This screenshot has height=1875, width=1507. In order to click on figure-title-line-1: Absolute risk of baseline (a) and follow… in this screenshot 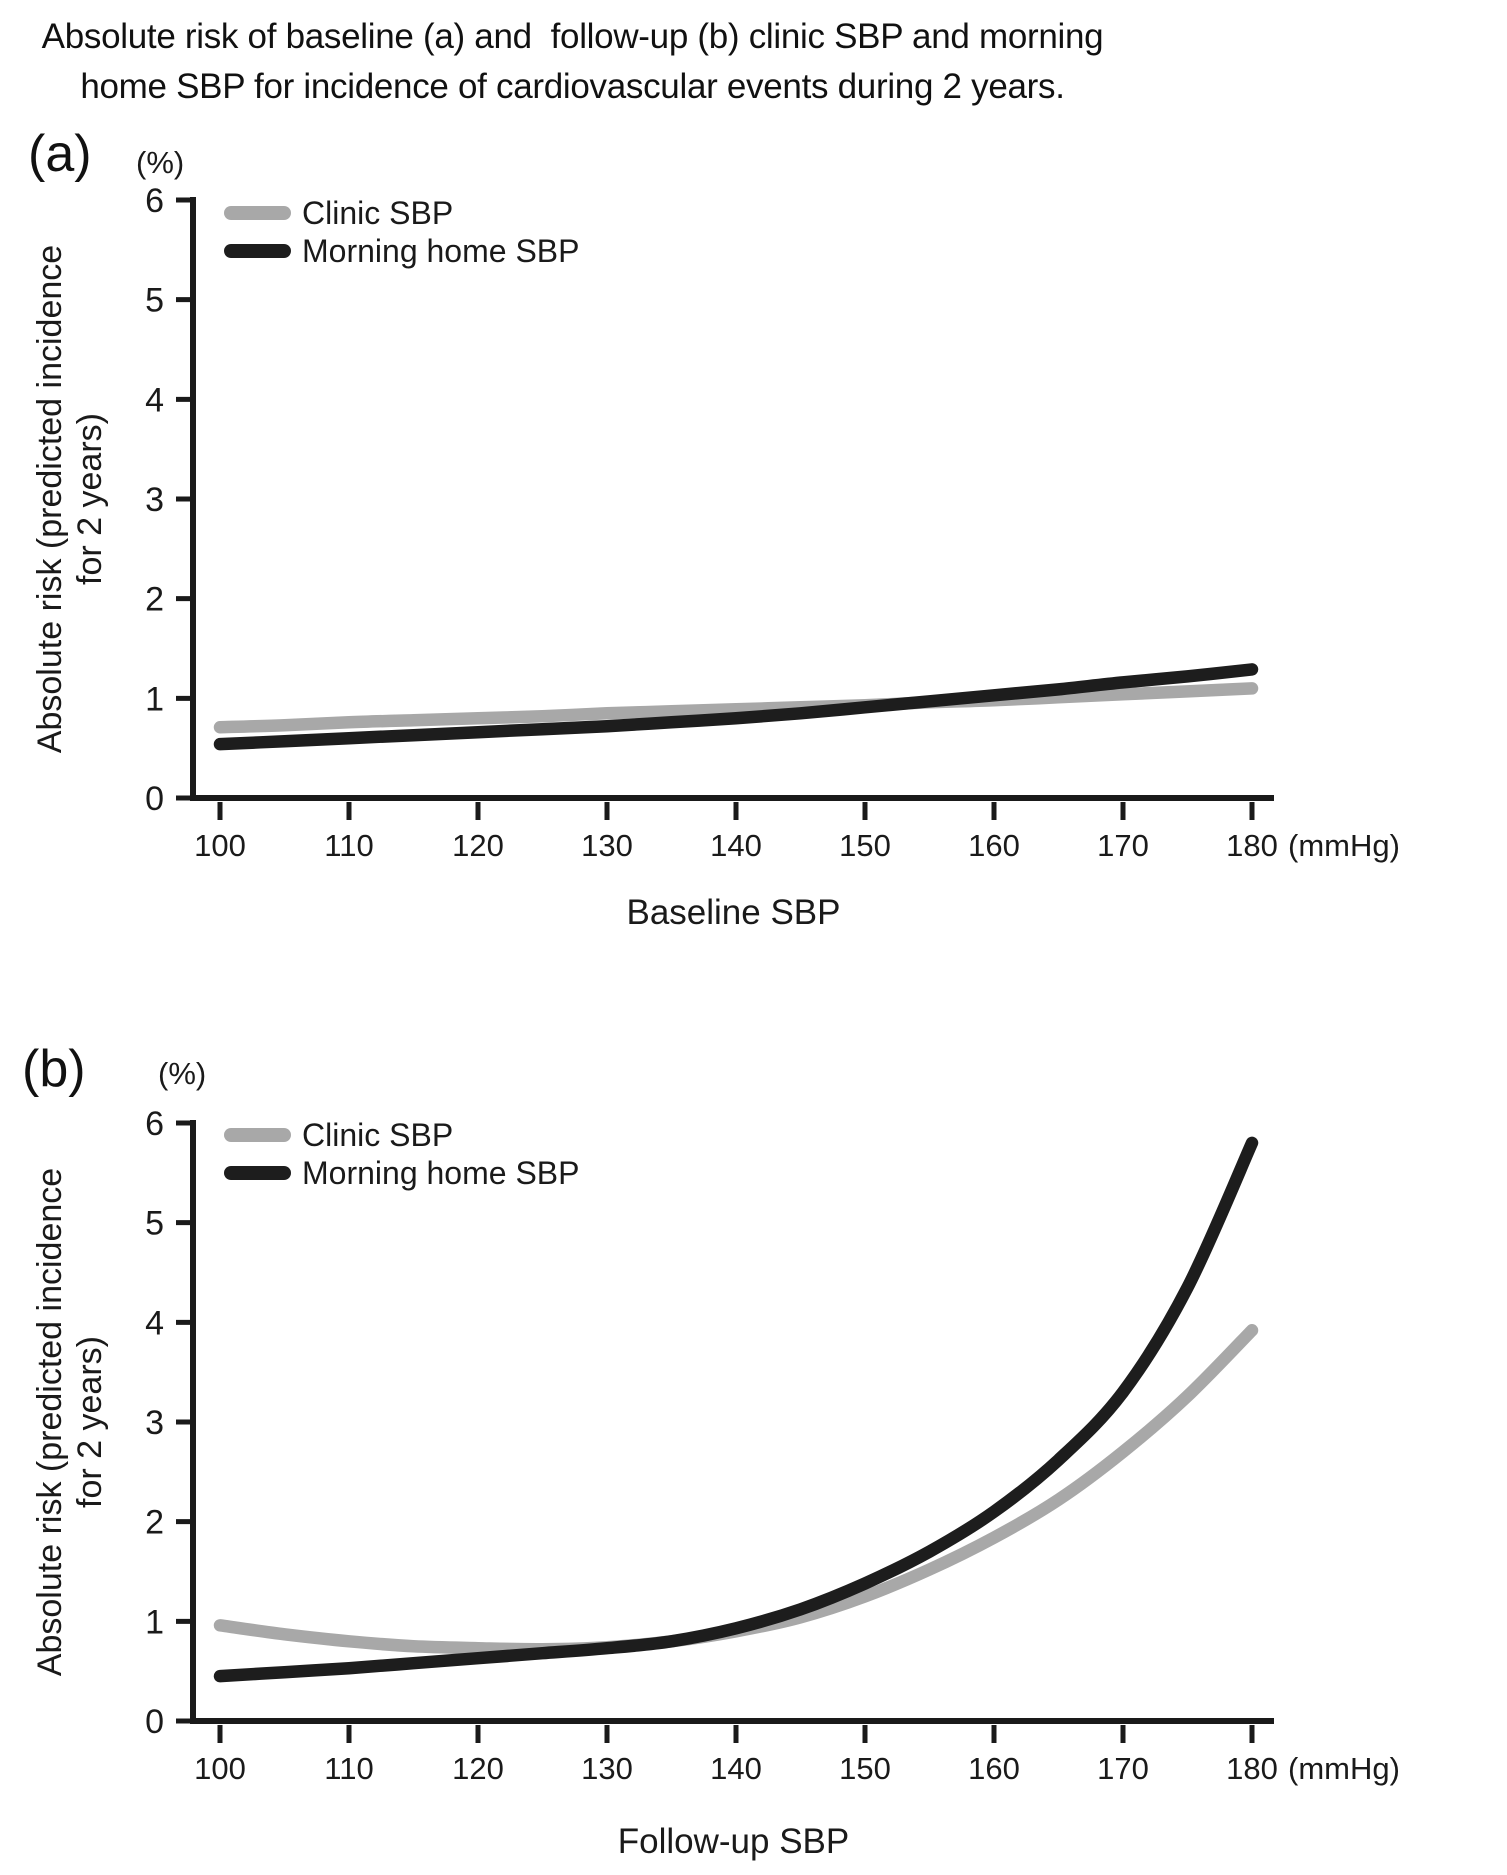, I will do `click(572, 36)`.